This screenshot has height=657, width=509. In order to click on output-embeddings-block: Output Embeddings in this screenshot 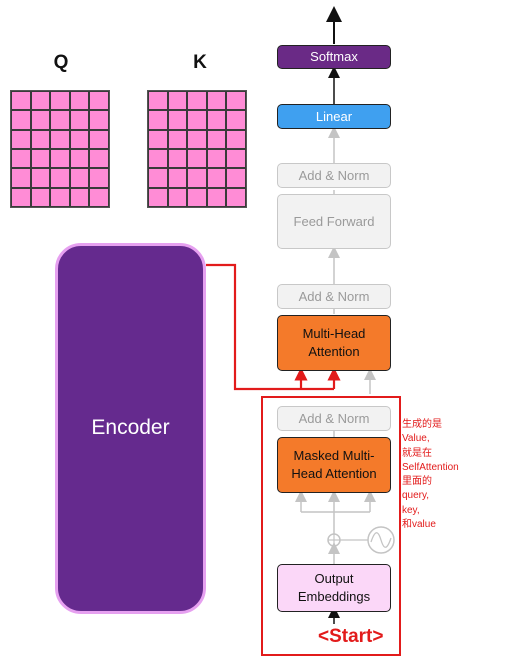, I will do `click(334, 588)`.